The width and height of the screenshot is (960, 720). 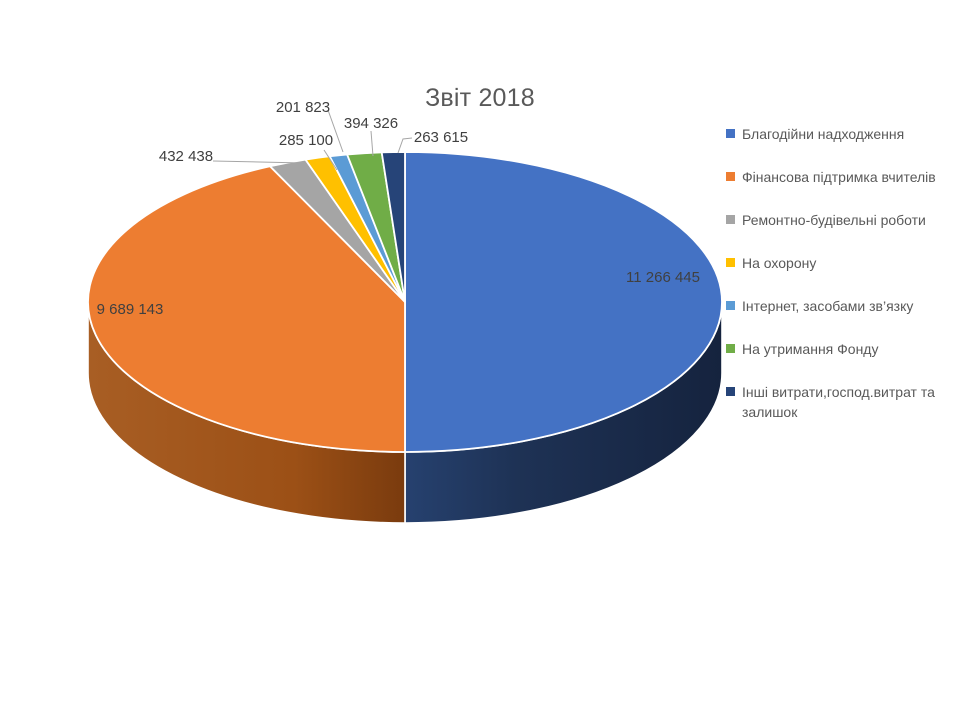 What do you see at coordinates (371, 123) in the screenshot?
I see `data-label: 394 326` at bounding box center [371, 123].